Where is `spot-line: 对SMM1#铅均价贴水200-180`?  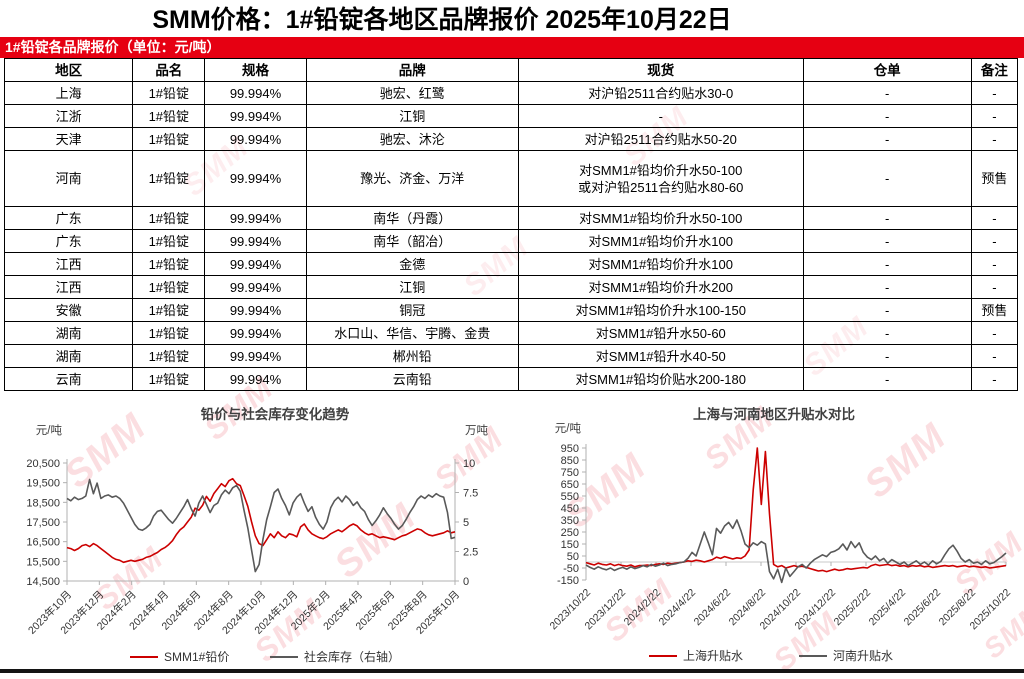 spot-line: 对SMM1#铅均价贴水200-180 is located at coordinates (661, 379).